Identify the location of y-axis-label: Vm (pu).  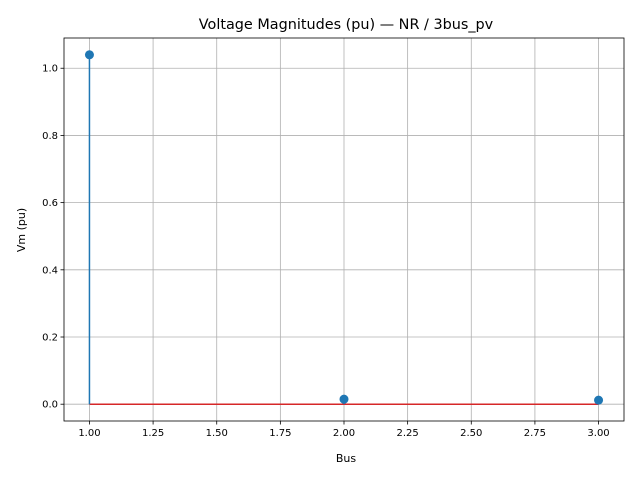
(21, 230).